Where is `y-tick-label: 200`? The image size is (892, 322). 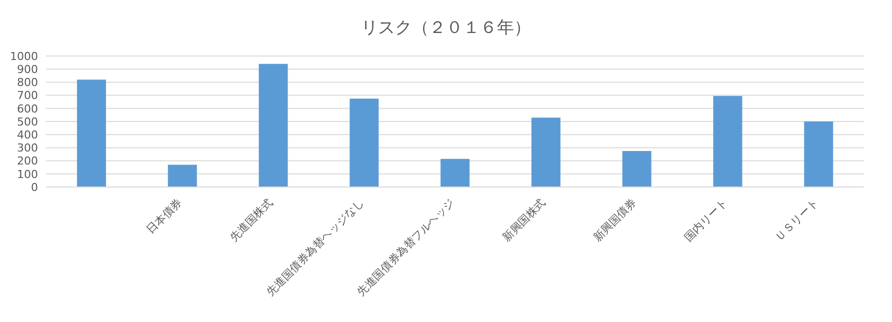 y-tick-label: 200 is located at coordinates (27, 161).